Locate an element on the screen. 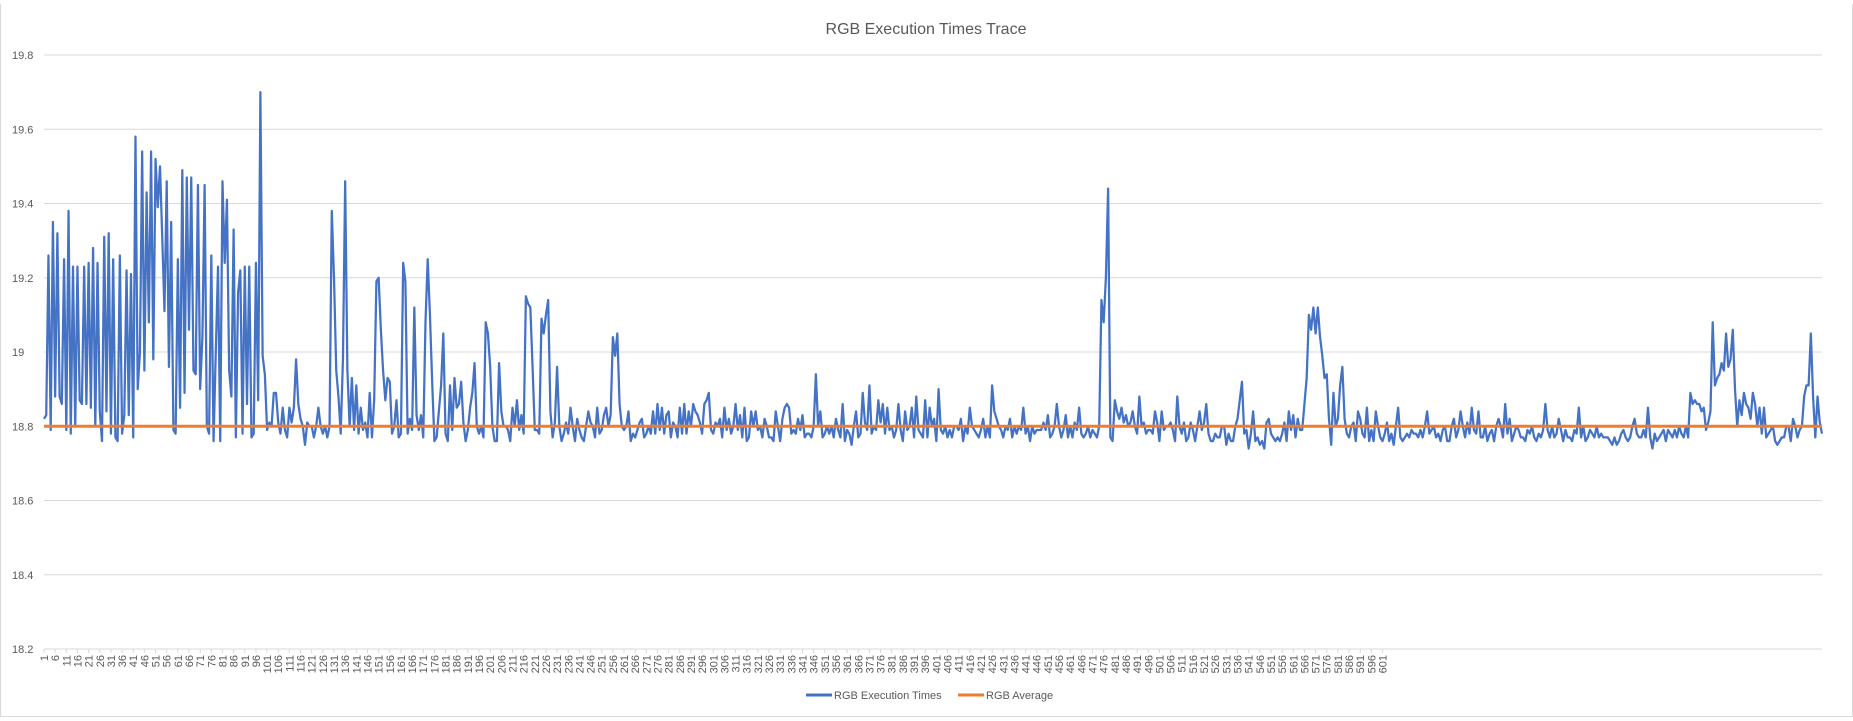 This screenshot has width=1853, height=721. x-tick-label: 16 is located at coordinates (78, 661).